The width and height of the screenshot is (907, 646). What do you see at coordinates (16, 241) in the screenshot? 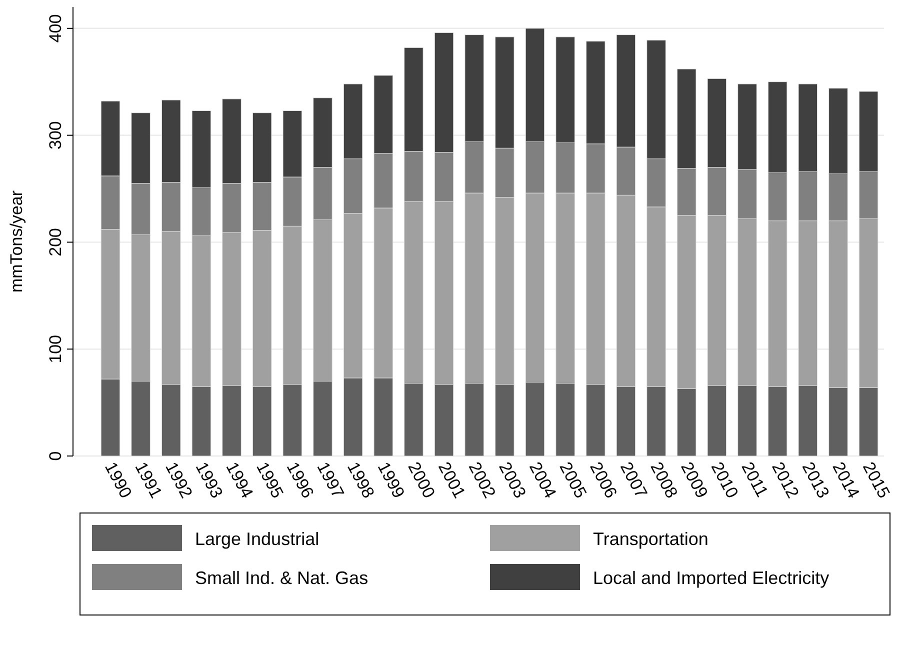
I see `y-axis-title: mmTons/year` at bounding box center [16, 241].